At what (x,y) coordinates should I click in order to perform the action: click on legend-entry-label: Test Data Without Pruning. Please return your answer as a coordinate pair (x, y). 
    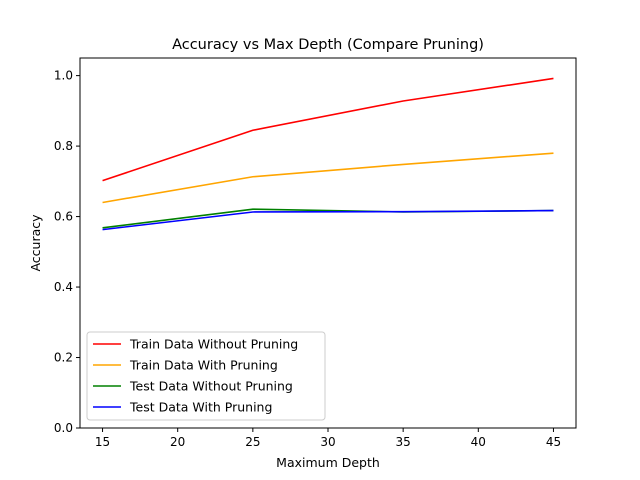
    Looking at the image, I should click on (211, 386).